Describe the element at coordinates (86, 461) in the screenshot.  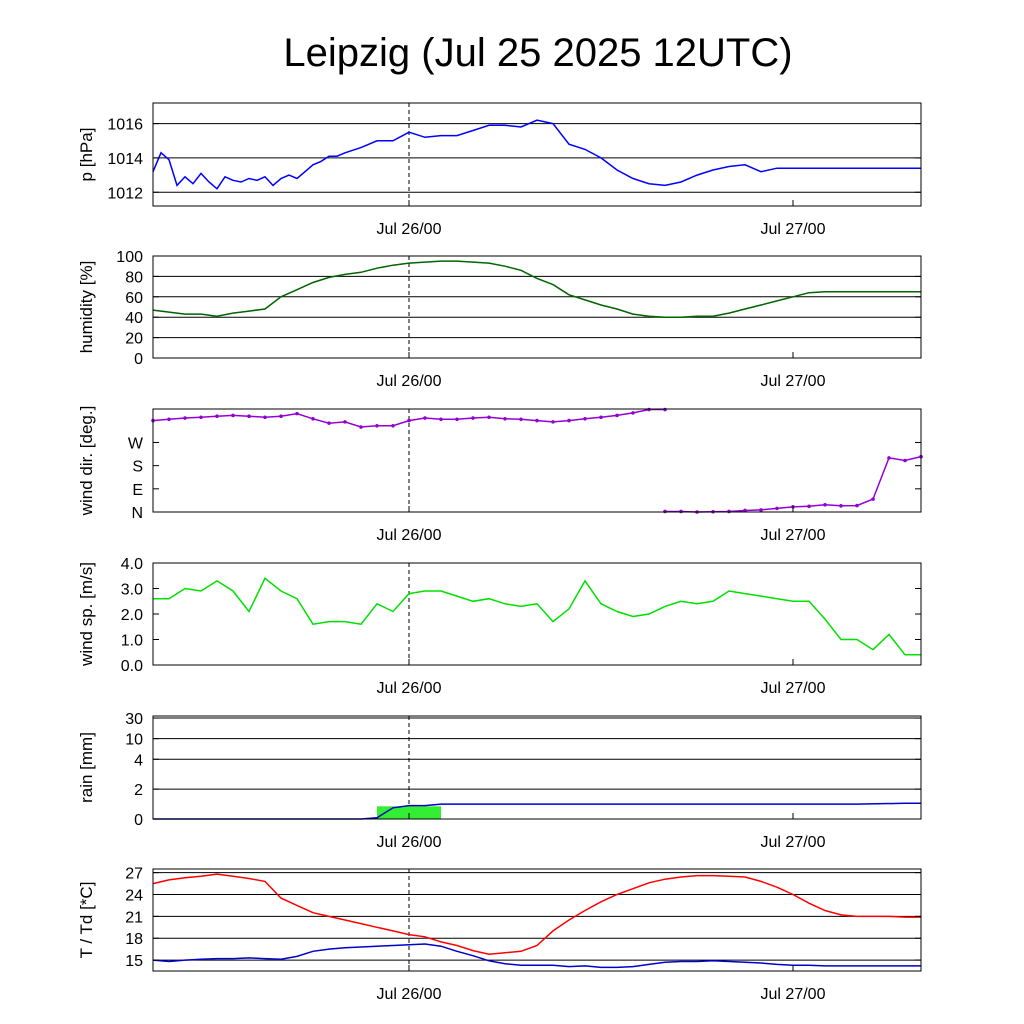
I see `wind-direction-axis-label: wind dir. [deg.]` at that location.